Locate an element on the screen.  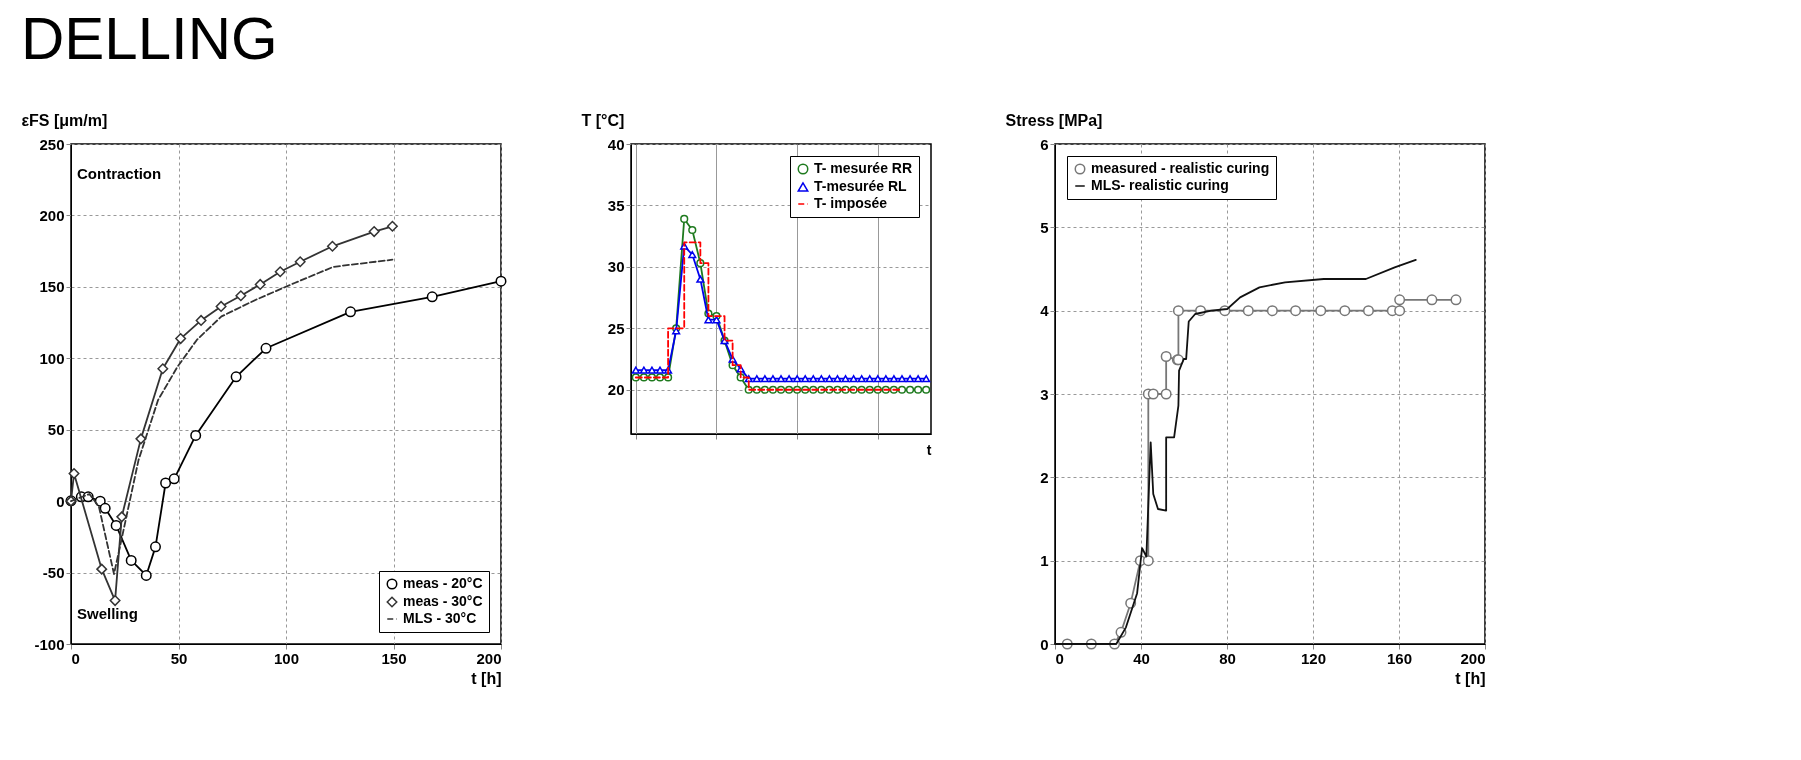
x-tick-label: 50 is located at coordinates (179, 658).